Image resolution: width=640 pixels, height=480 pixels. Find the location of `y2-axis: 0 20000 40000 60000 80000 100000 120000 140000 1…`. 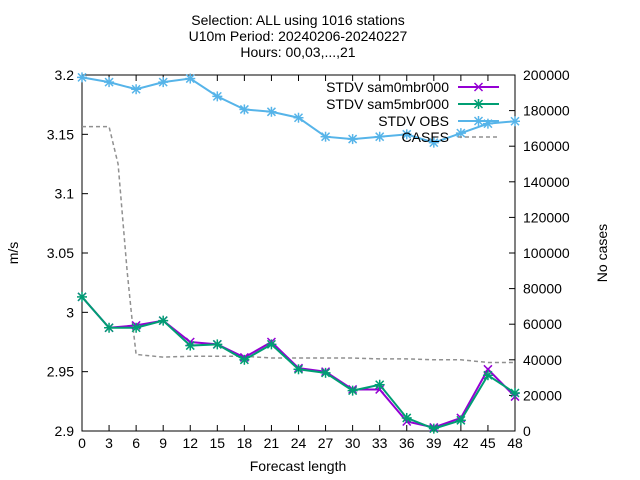

y2-axis: 0 20000 40000 60000 80000 100000 120000 140000 1… is located at coordinates (539, 253).